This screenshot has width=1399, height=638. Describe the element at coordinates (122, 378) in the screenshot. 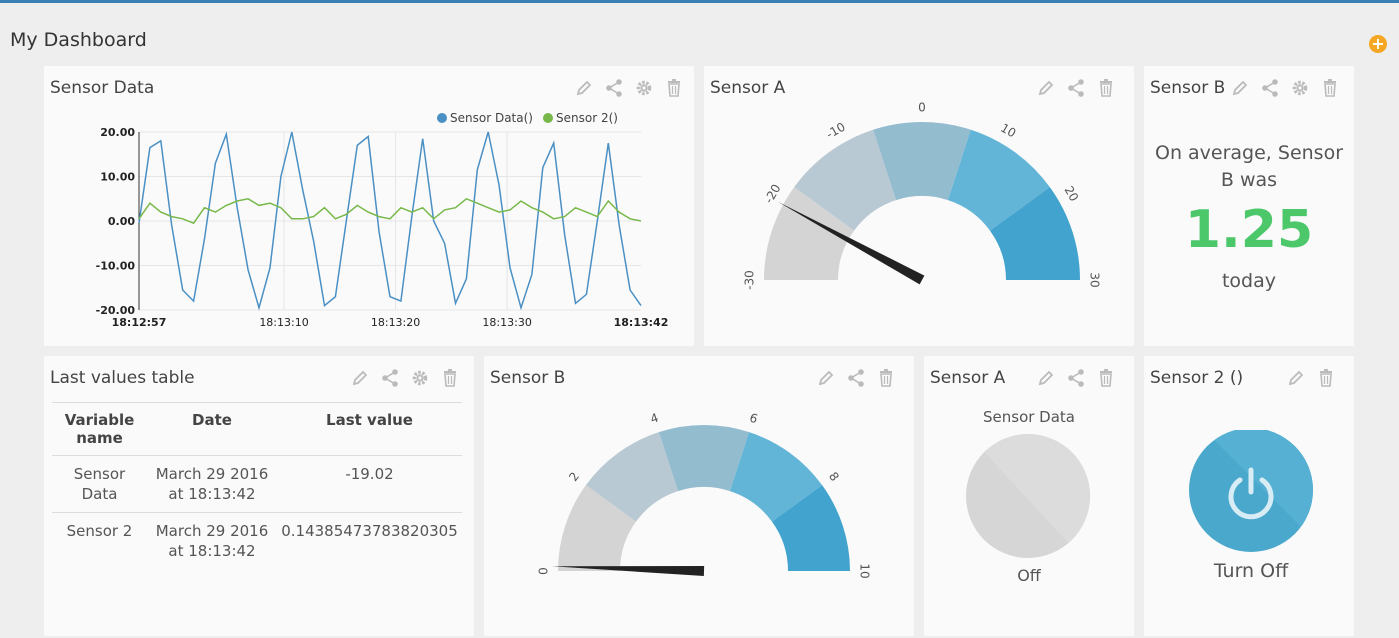

I see `widget-title: Last values table` at that location.